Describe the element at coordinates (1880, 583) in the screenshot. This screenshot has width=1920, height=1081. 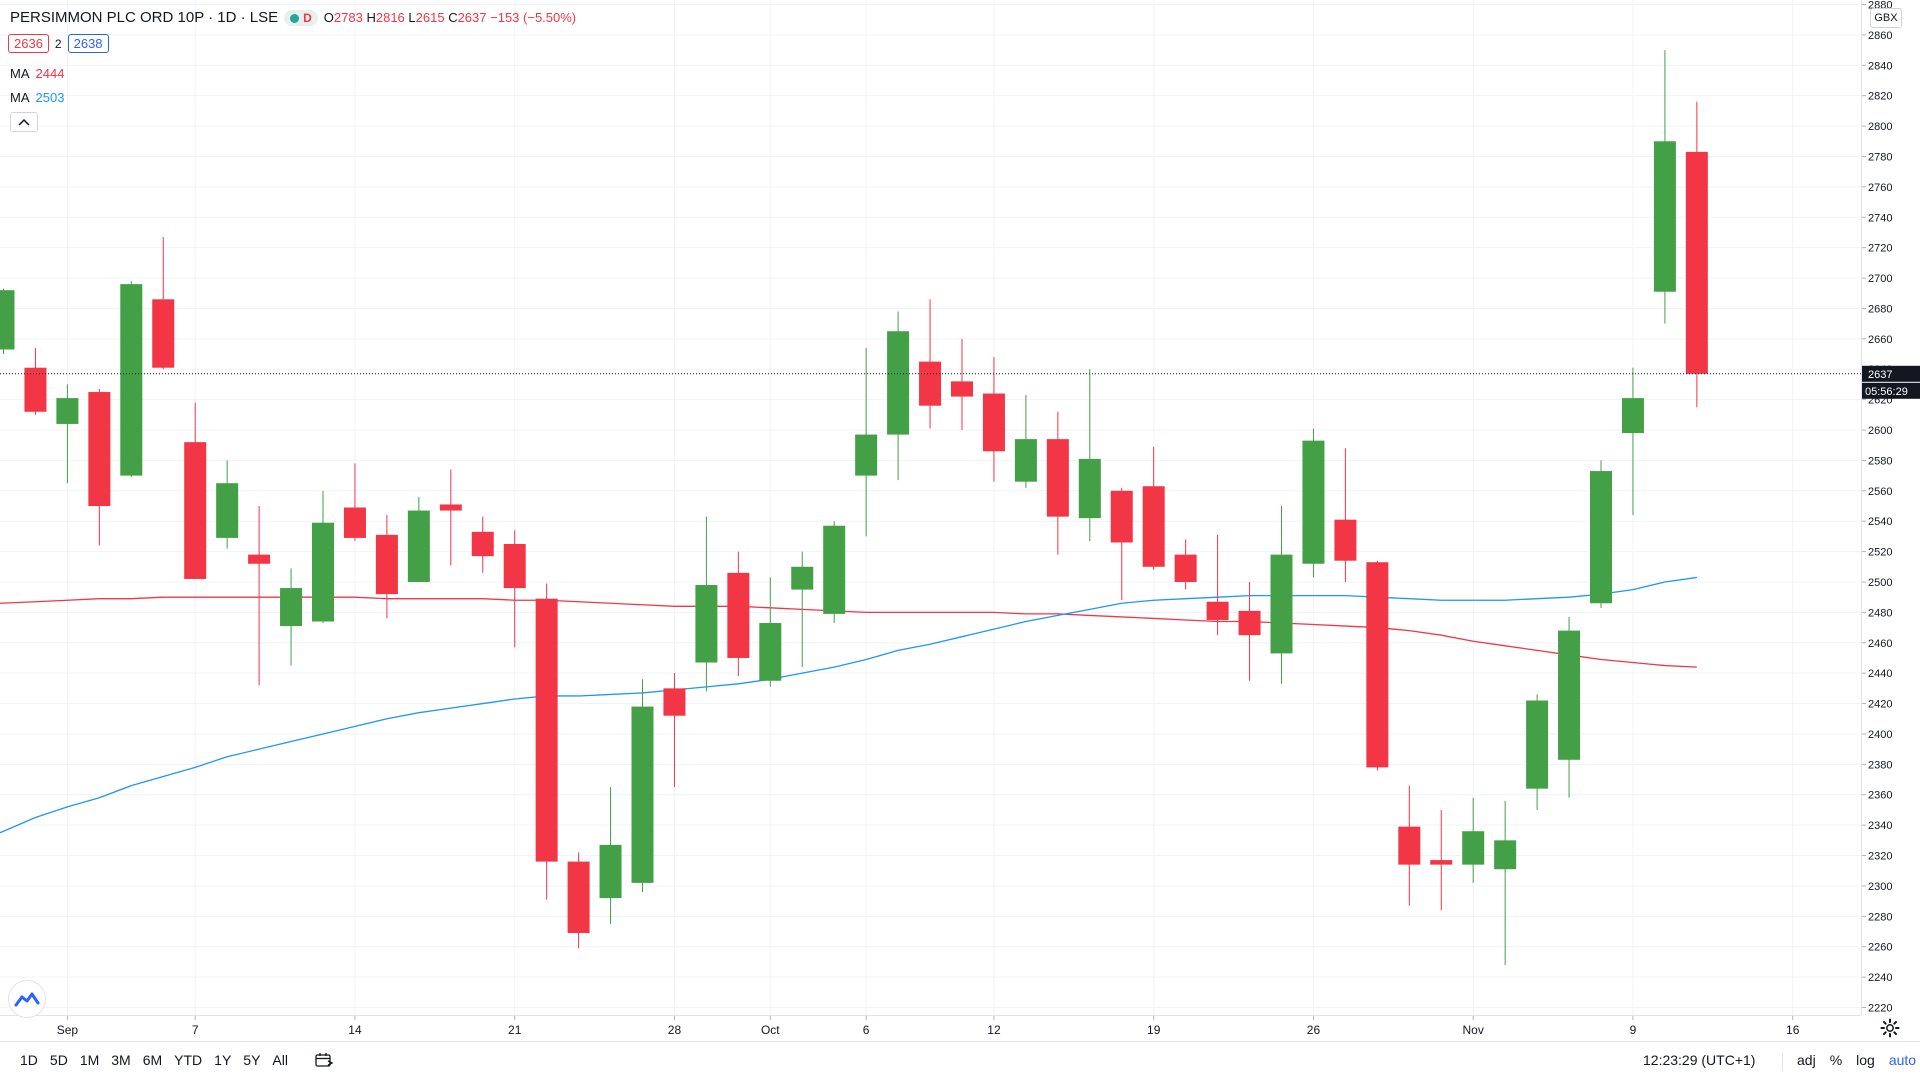
I see `price-tick-label: 2500` at that location.